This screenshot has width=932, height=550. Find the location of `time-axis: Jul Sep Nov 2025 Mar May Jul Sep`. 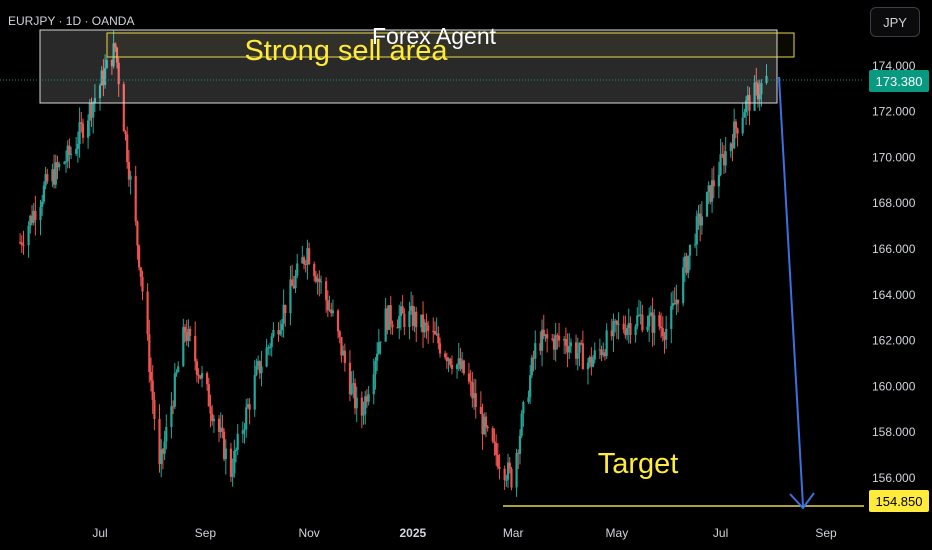

time-axis: Jul Sep Nov 2025 Mar May Jul Sep is located at coordinates (464, 533).